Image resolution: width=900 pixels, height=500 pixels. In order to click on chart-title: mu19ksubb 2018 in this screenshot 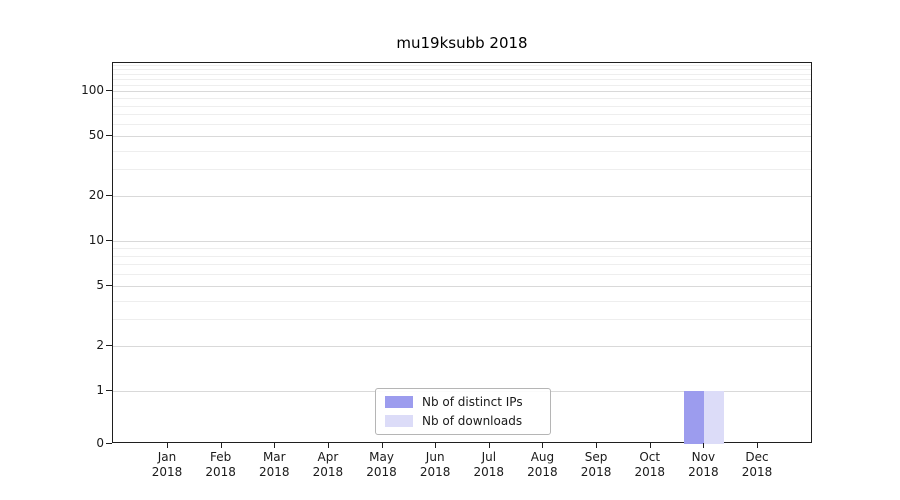, I will do `click(462, 43)`.